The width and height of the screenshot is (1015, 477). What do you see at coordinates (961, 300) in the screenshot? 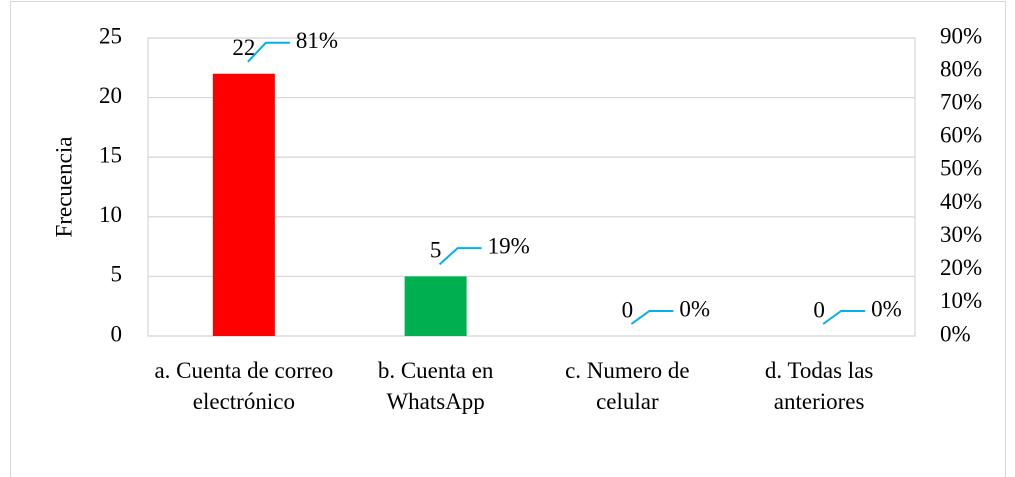
I see `y2-tick-label: 10%` at bounding box center [961, 300].